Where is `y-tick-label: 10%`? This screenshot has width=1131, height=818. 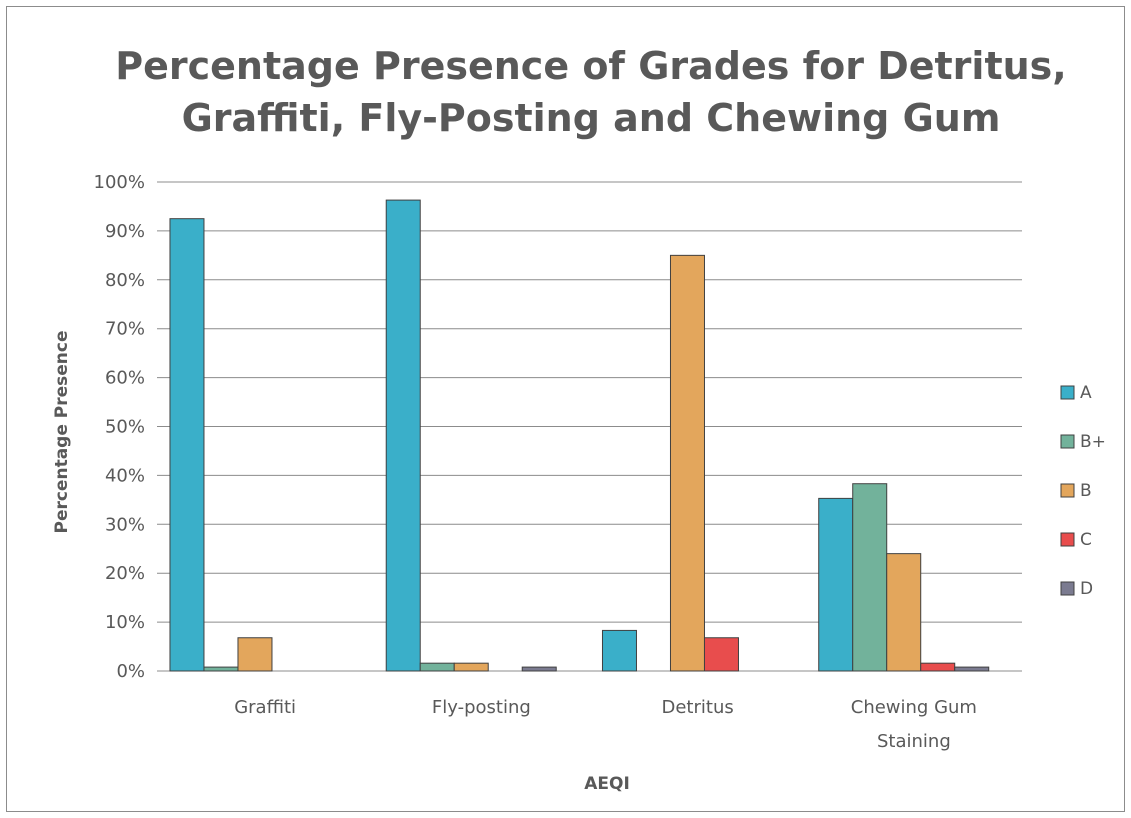
y-tick-label: 10% is located at coordinates (125, 622).